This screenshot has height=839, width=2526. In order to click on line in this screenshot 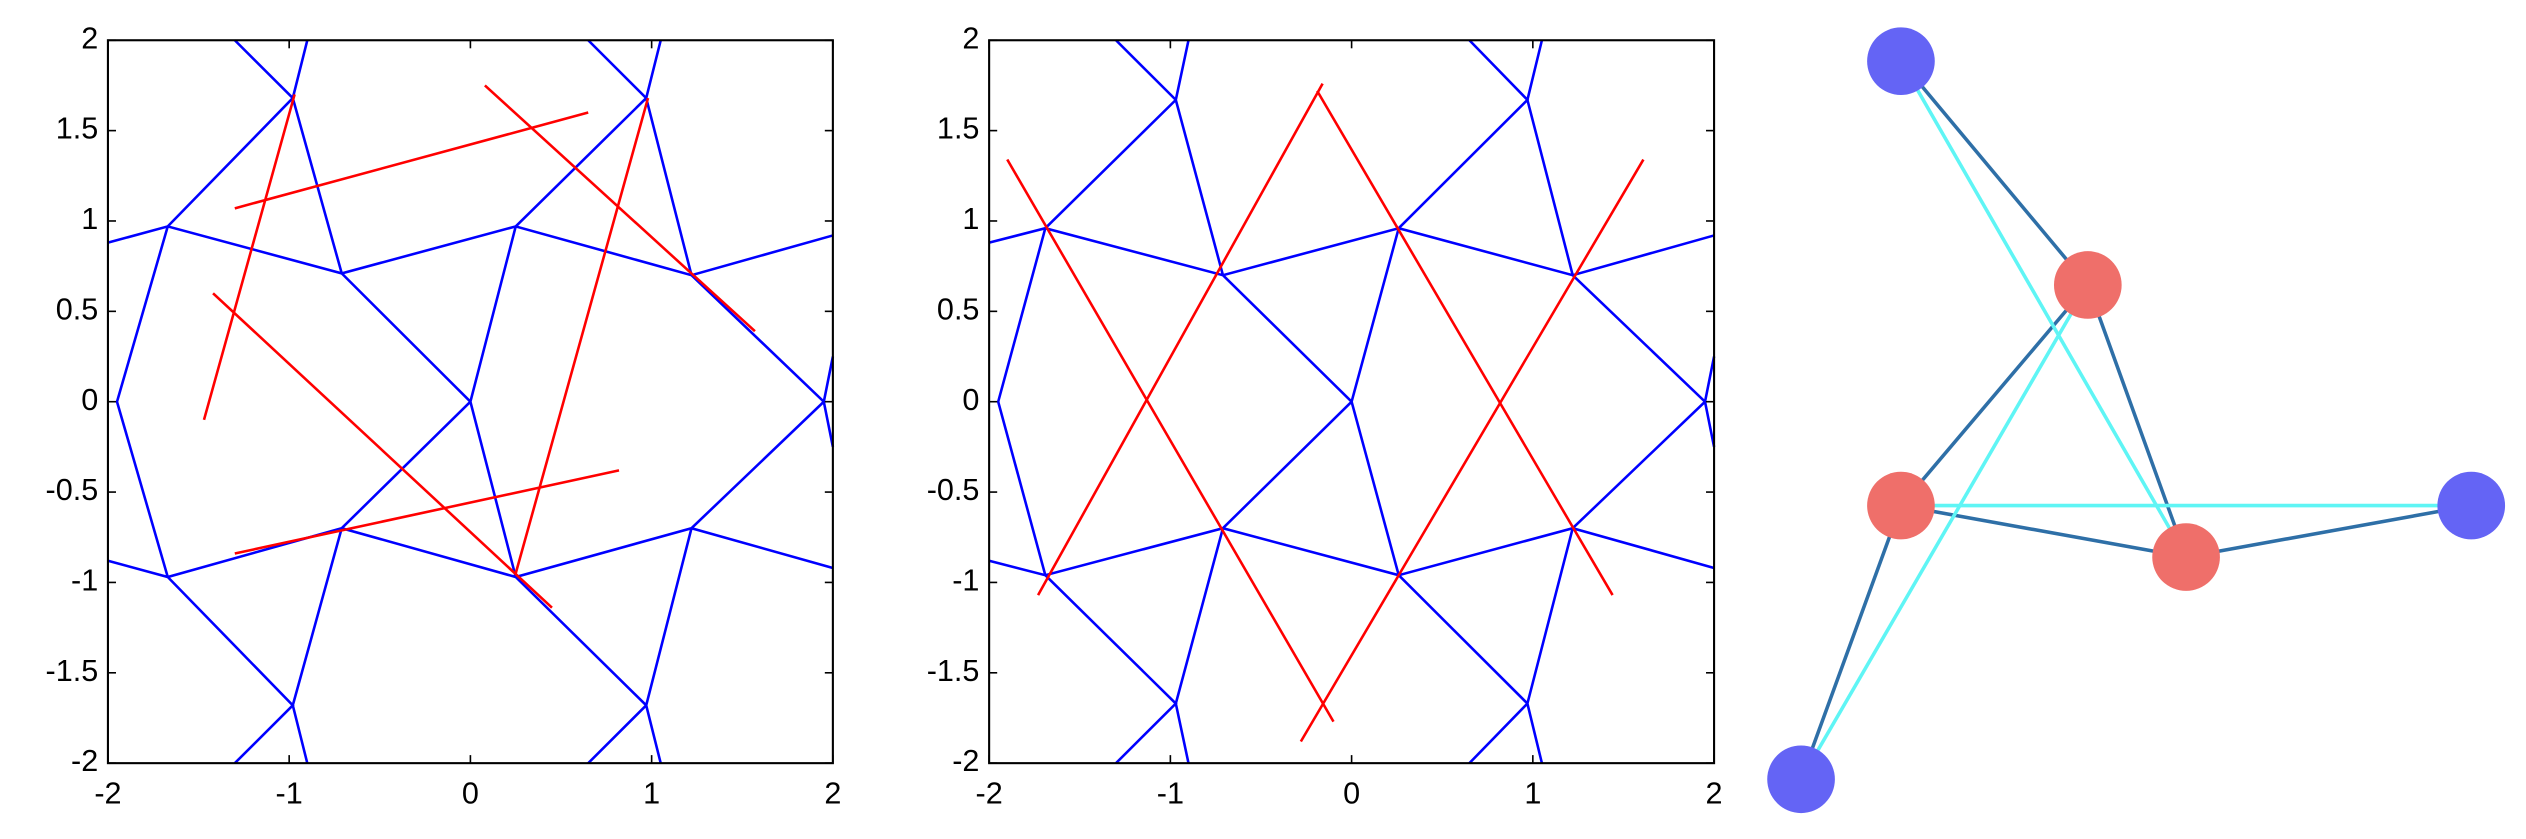, I will do `click(479, 346)`.